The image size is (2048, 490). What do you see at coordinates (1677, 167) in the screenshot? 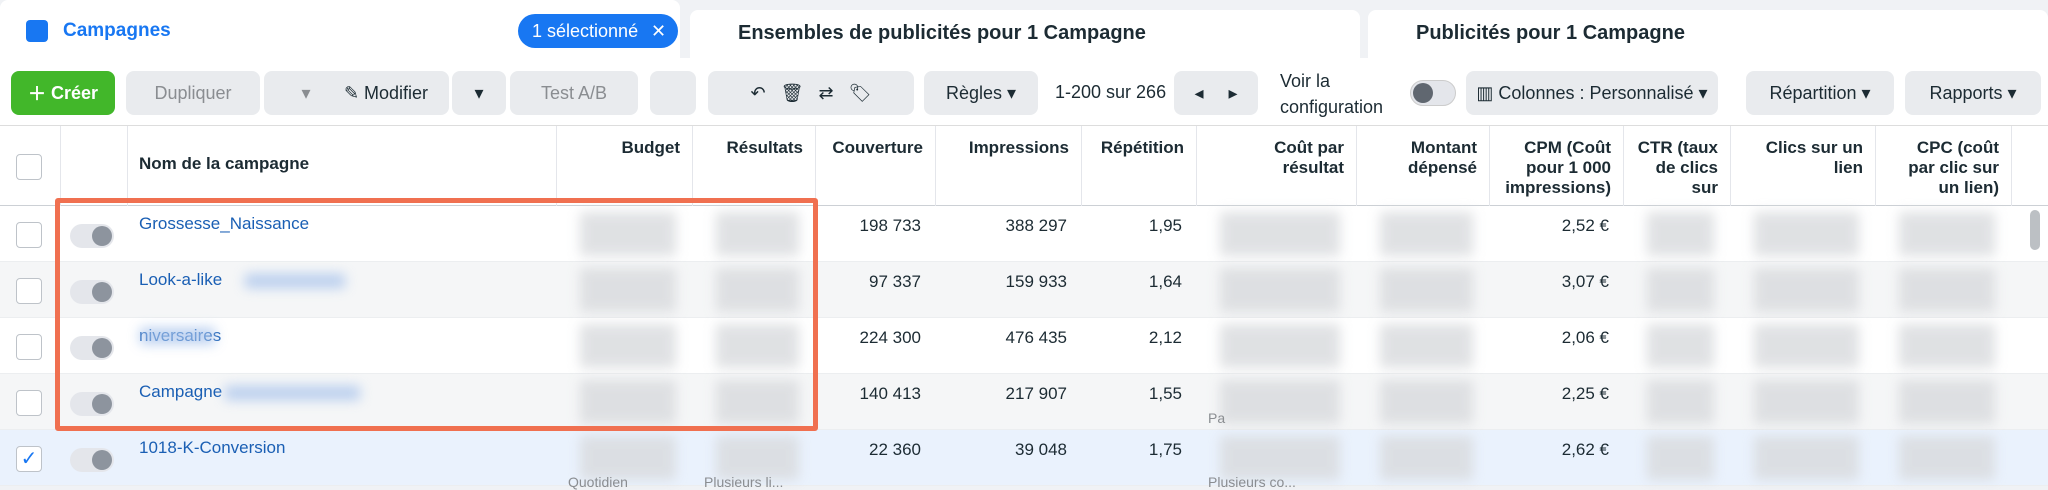
I see `column-header: CTR (taux de clics sur` at bounding box center [1677, 167].